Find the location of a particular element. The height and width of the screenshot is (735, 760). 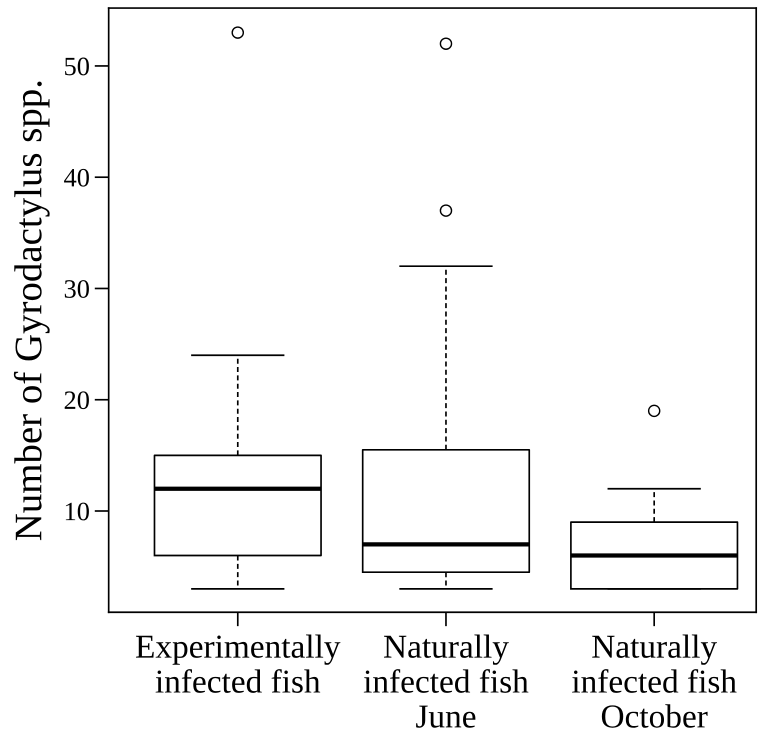

x-tick-label: Experimentally infected fish is located at coordinates (238, 663).